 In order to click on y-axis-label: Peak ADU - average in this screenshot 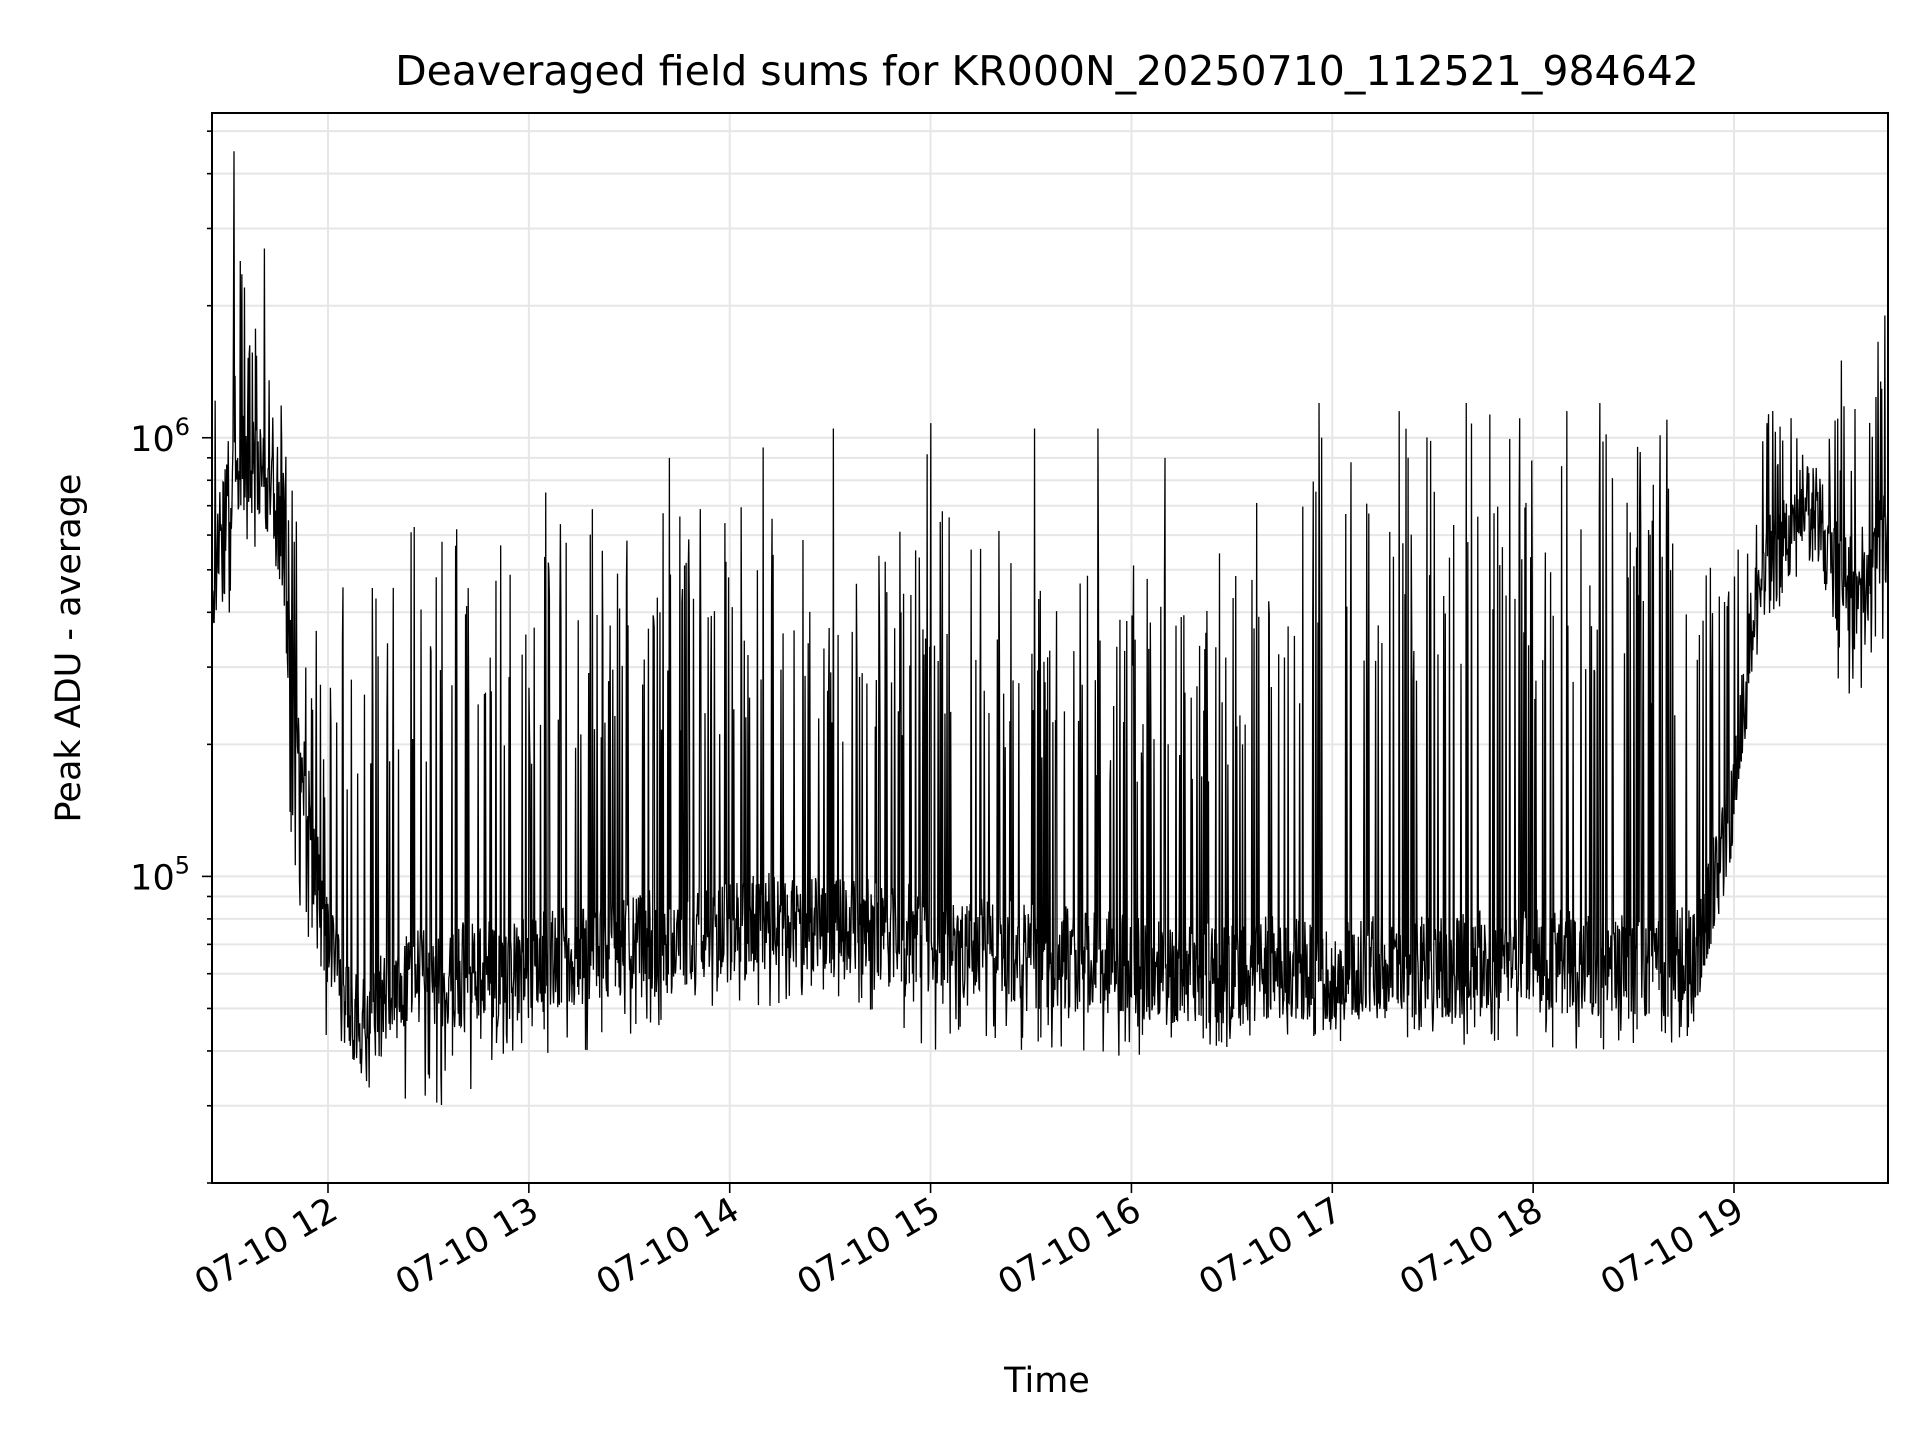, I will do `click(69, 648)`.